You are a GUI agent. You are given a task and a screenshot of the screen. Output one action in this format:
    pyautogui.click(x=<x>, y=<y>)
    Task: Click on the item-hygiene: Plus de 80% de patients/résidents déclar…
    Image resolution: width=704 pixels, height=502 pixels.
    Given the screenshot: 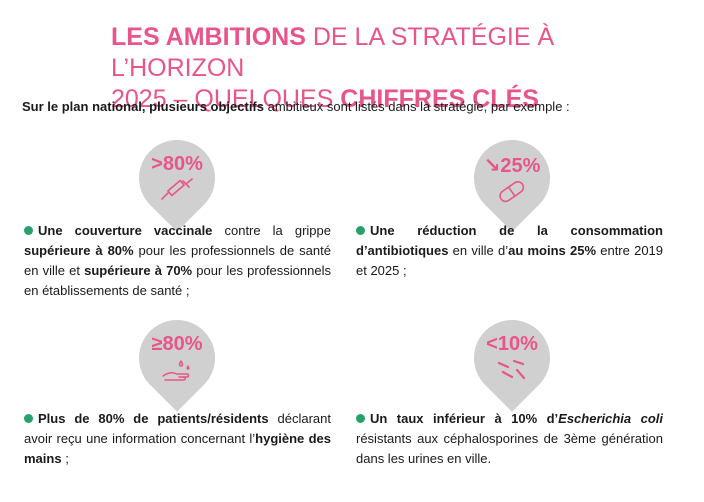 What is the action you would take?
    pyautogui.click(x=177, y=438)
    